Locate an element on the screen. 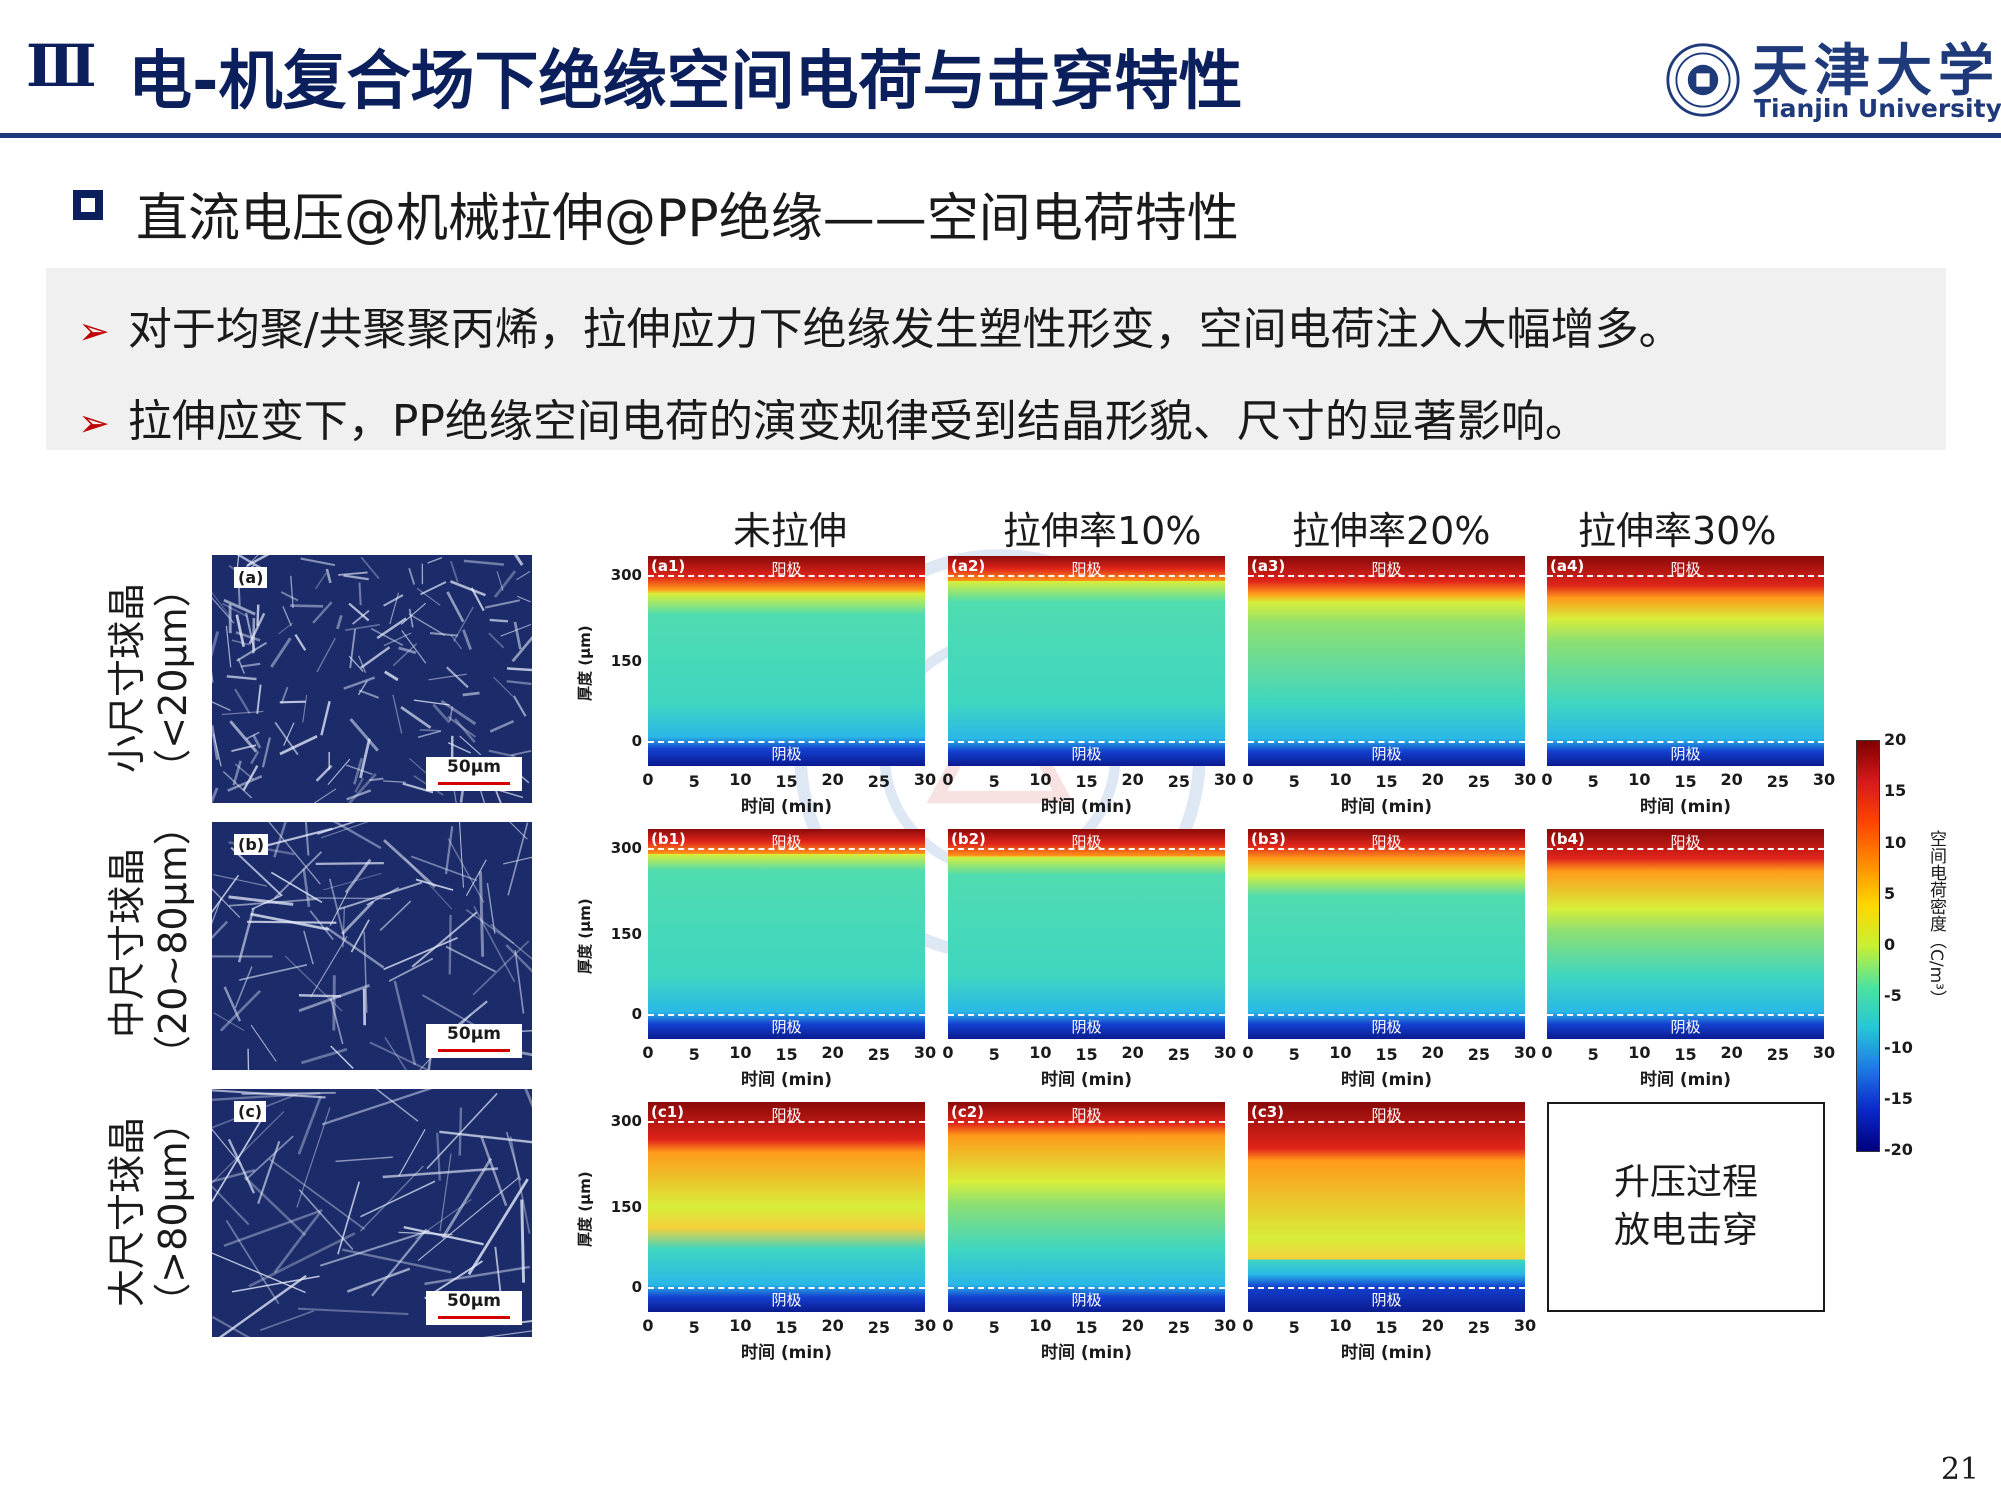  column-header-stretch-10: 拉伸率10% is located at coordinates (1102, 531).